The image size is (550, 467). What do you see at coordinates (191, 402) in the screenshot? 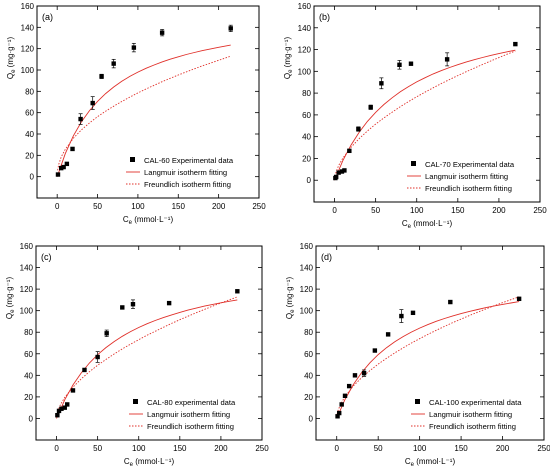
I see `legend-label: CAL-80 experimental data` at bounding box center [191, 402].